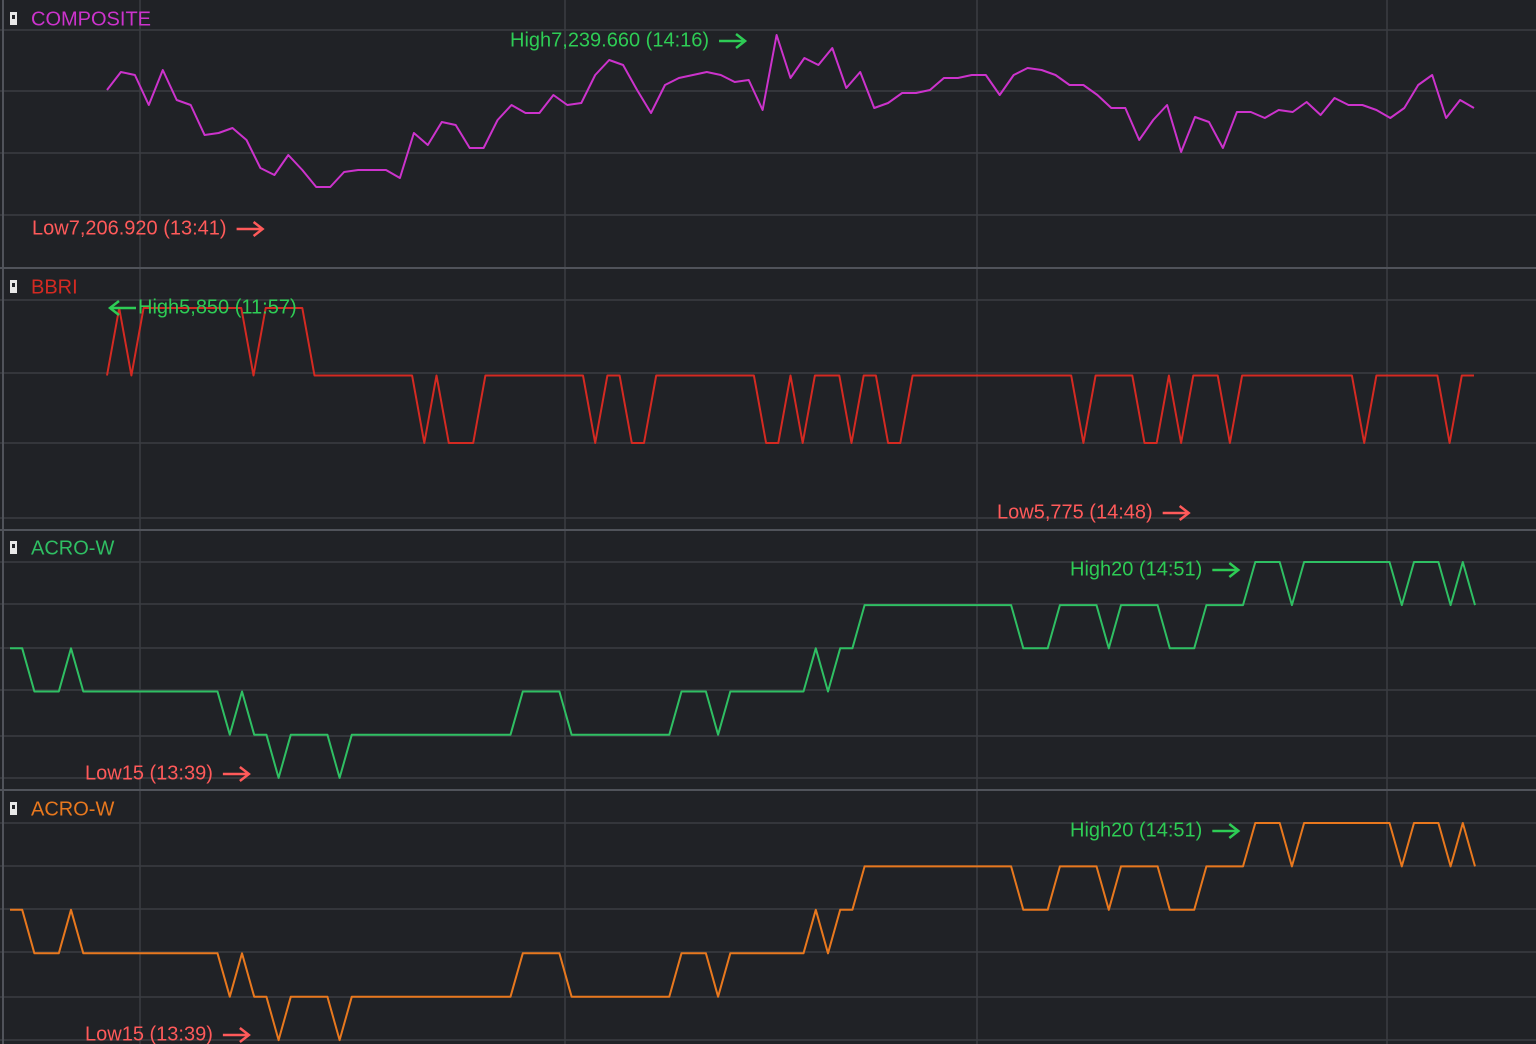  I want to click on annotation-label: High7,239.660 (14:16), so click(609, 40).